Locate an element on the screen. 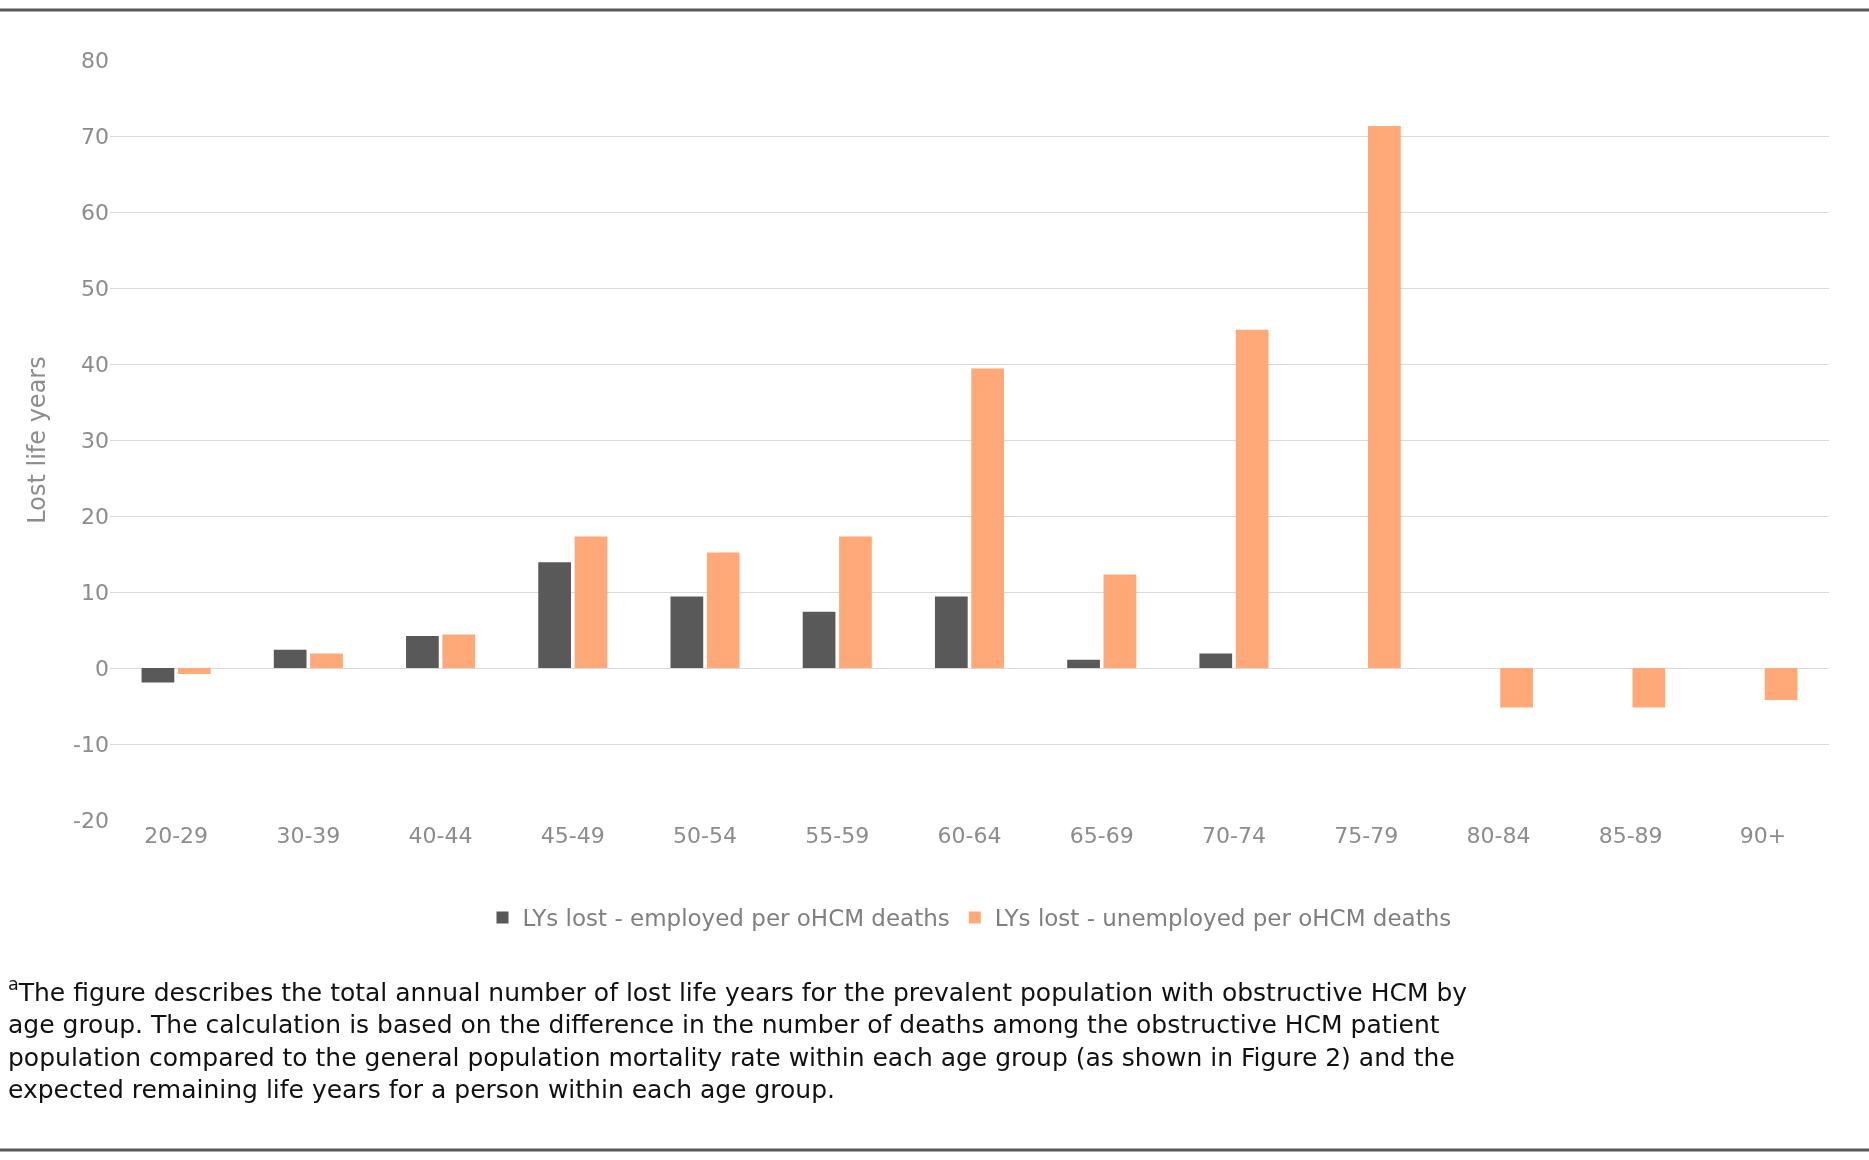 The image size is (1869, 1160). y-tick-label: 40 is located at coordinates (95, 364).